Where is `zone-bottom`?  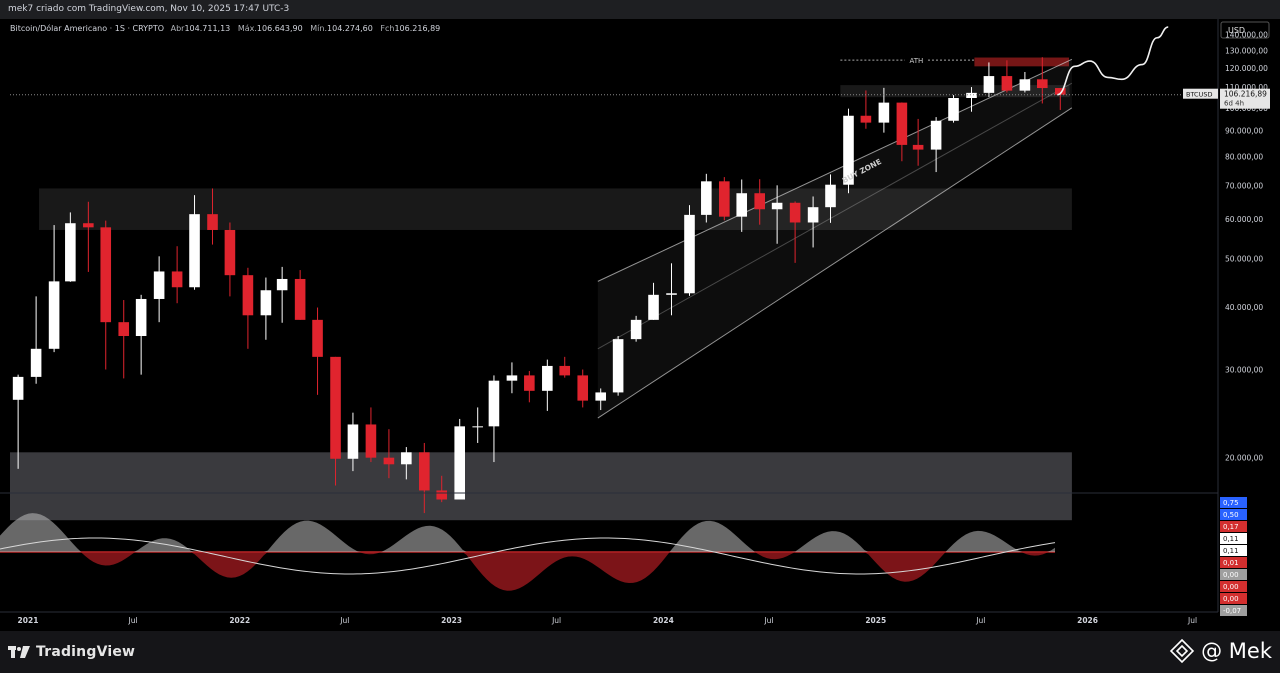
zone-bottom is located at coordinates (541, 486).